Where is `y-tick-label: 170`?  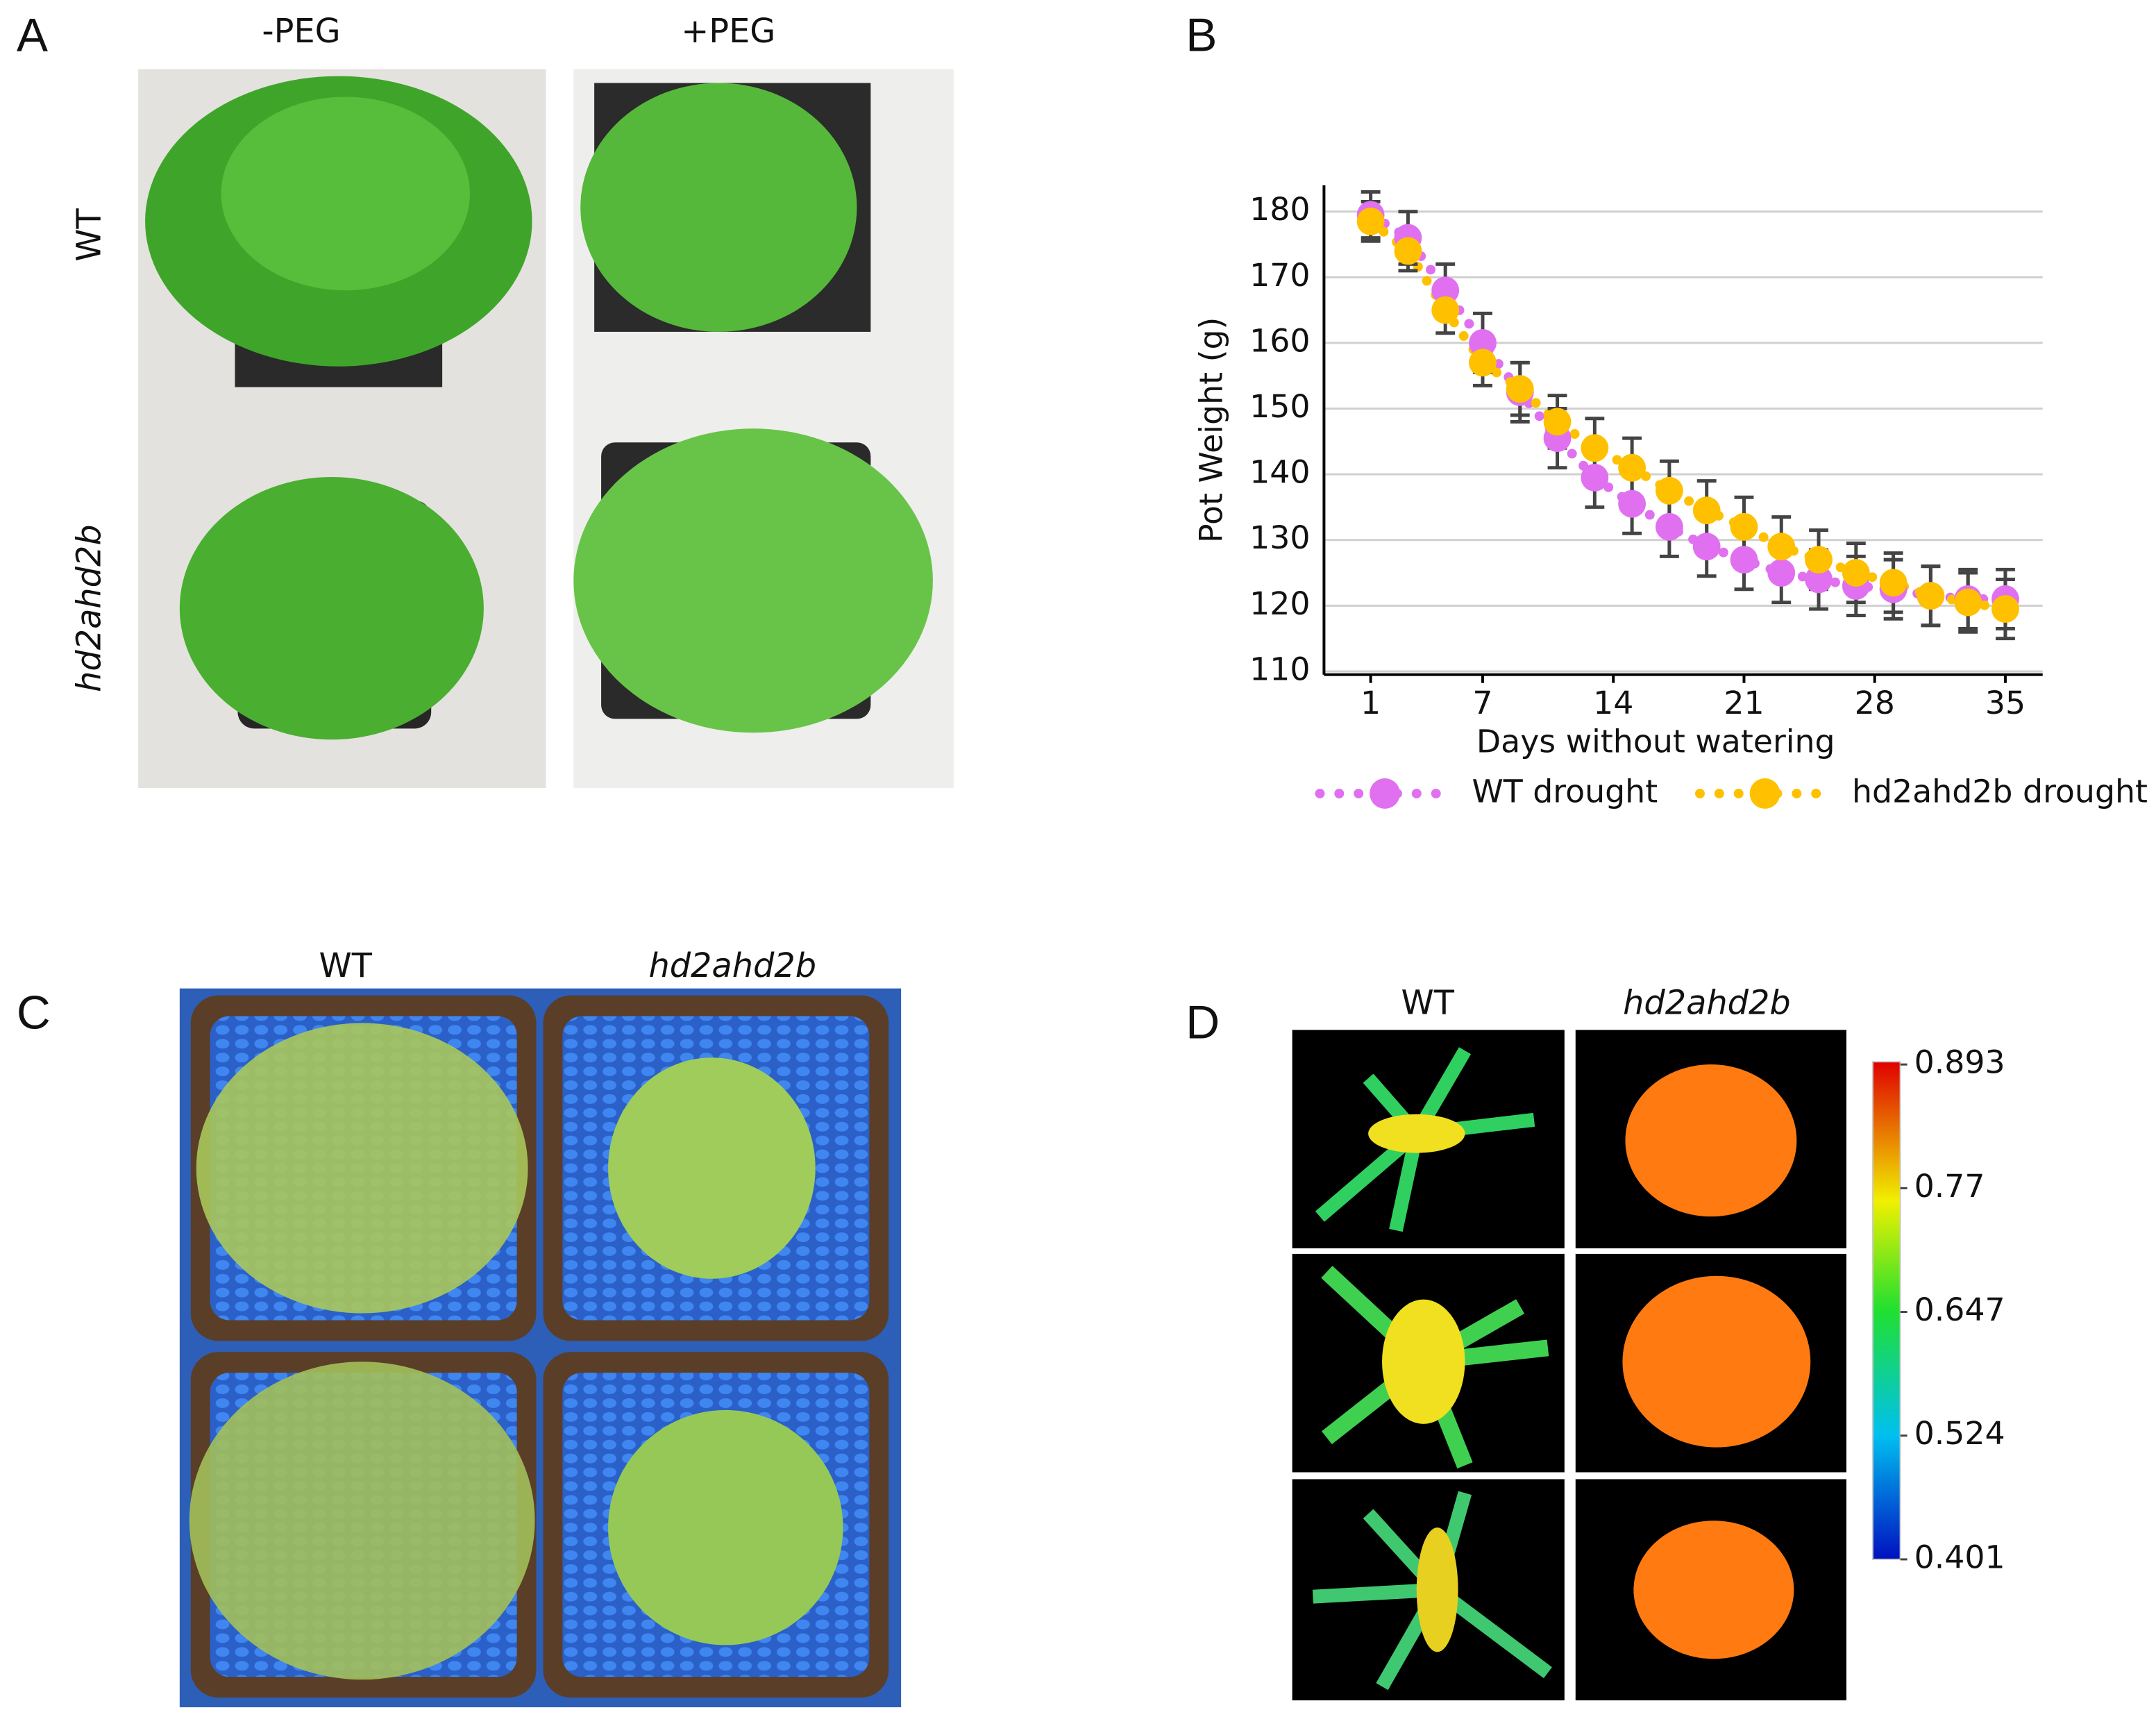
y-tick-label: 170 is located at coordinates (1280, 275).